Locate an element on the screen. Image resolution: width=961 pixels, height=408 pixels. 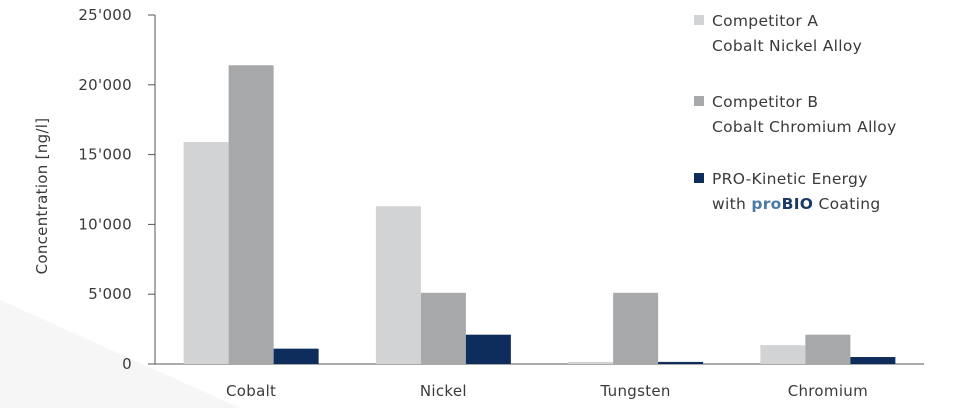
legend-swatch-competitor-b is located at coordinates (699, 101).